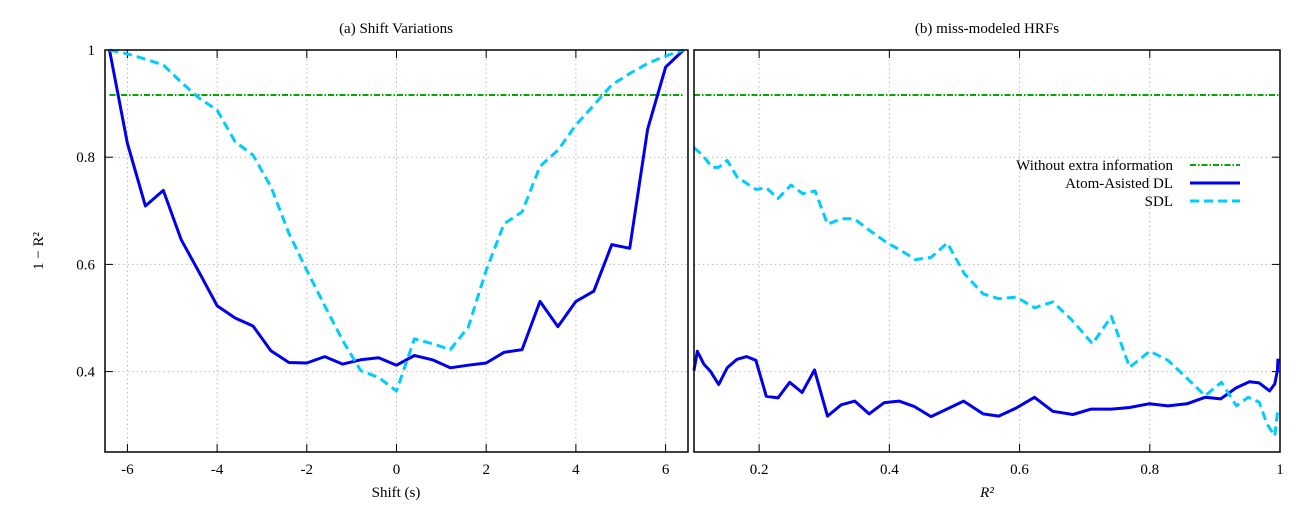 This screenshot has width=1316, height=522. What do you see at coordinates (85, 158) in the screenshot?
I see `y-tick-label: 0.8` at bounding box center [85, 158].